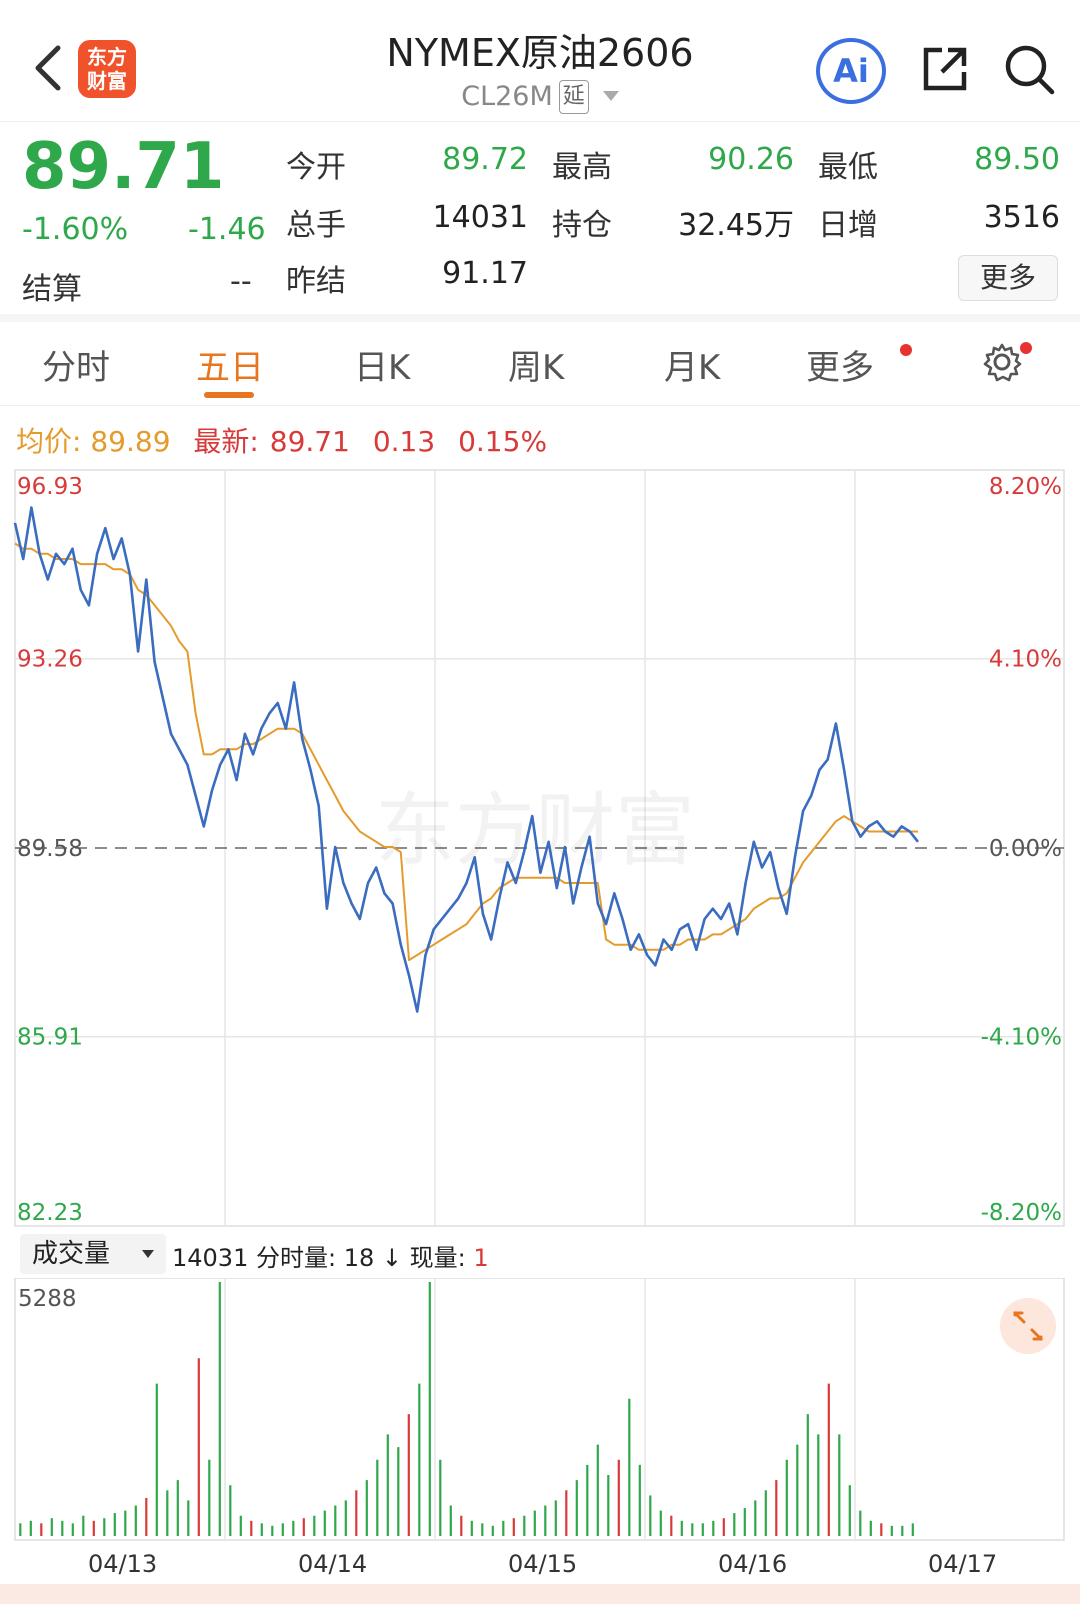  What do you see at coordinates (241, 281) in the screenshot?
I see `settle-value: --` at bounding box center [241, 281].